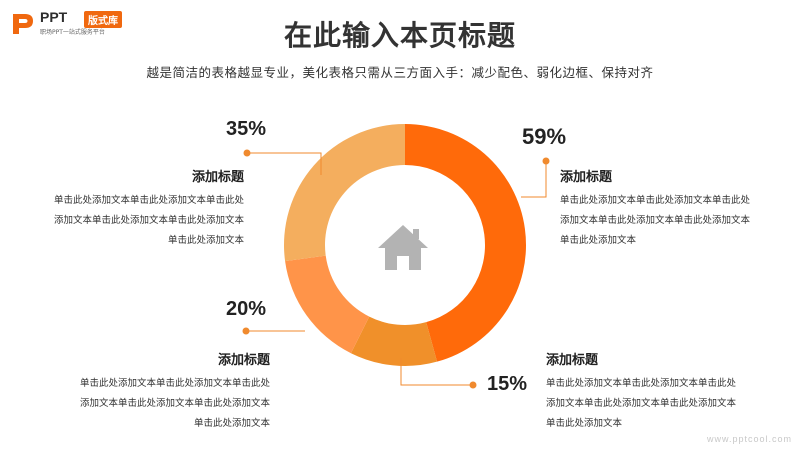 The image size is (800, 450). I want to click on page-title: 在此输入本页标题, so click(399, 35).